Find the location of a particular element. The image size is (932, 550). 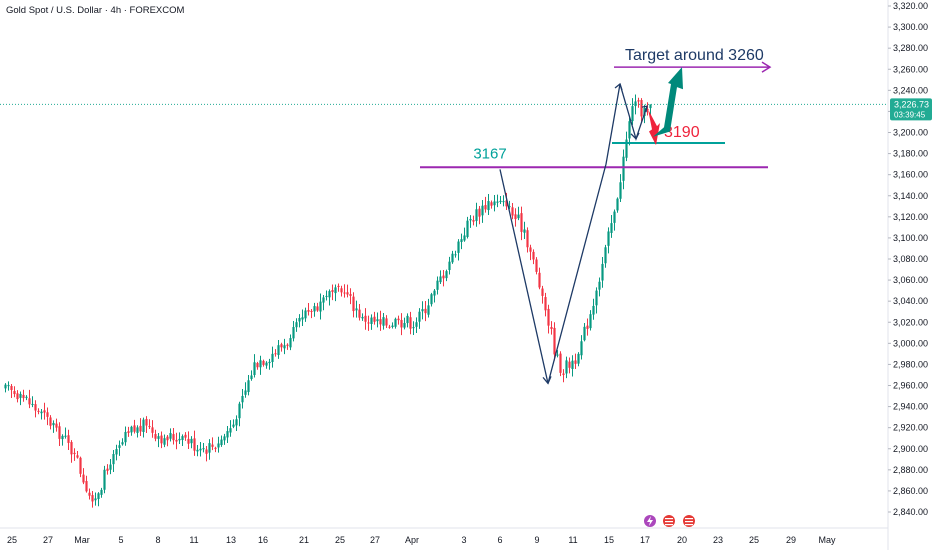

x-tick-label: 27 is located at coordinates (48, 540).